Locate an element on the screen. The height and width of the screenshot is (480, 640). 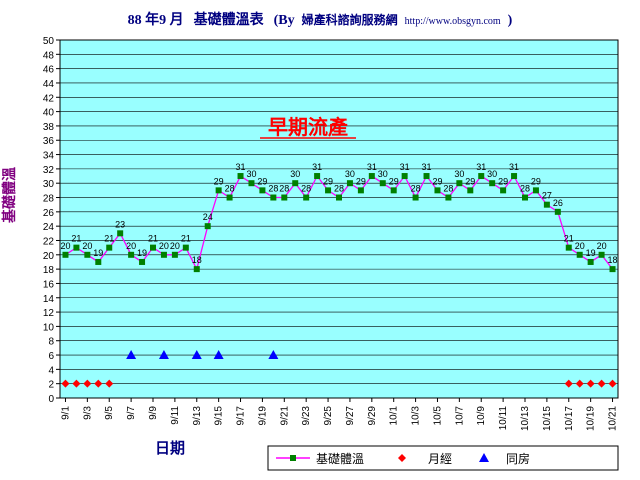
y-tick-label: 26 is located at coordinates (49, 213).